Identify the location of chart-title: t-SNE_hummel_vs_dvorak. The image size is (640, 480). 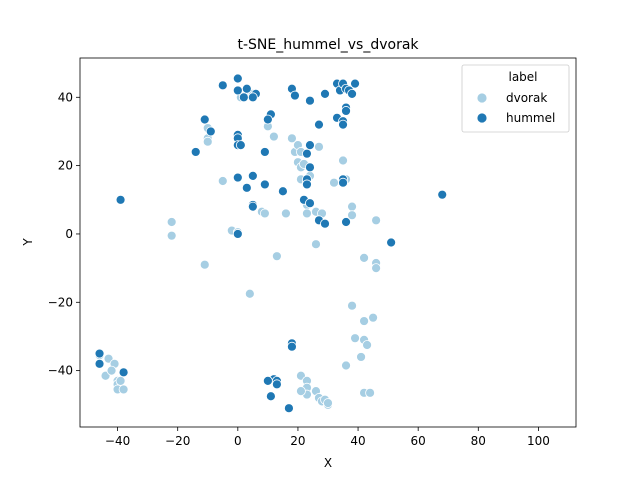
(328, 45).